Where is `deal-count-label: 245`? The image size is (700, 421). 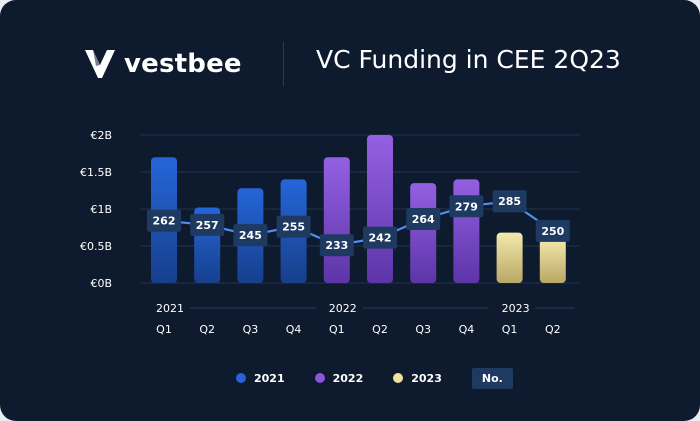
deal-count-label: 245 is located at coordinates (250, 235).